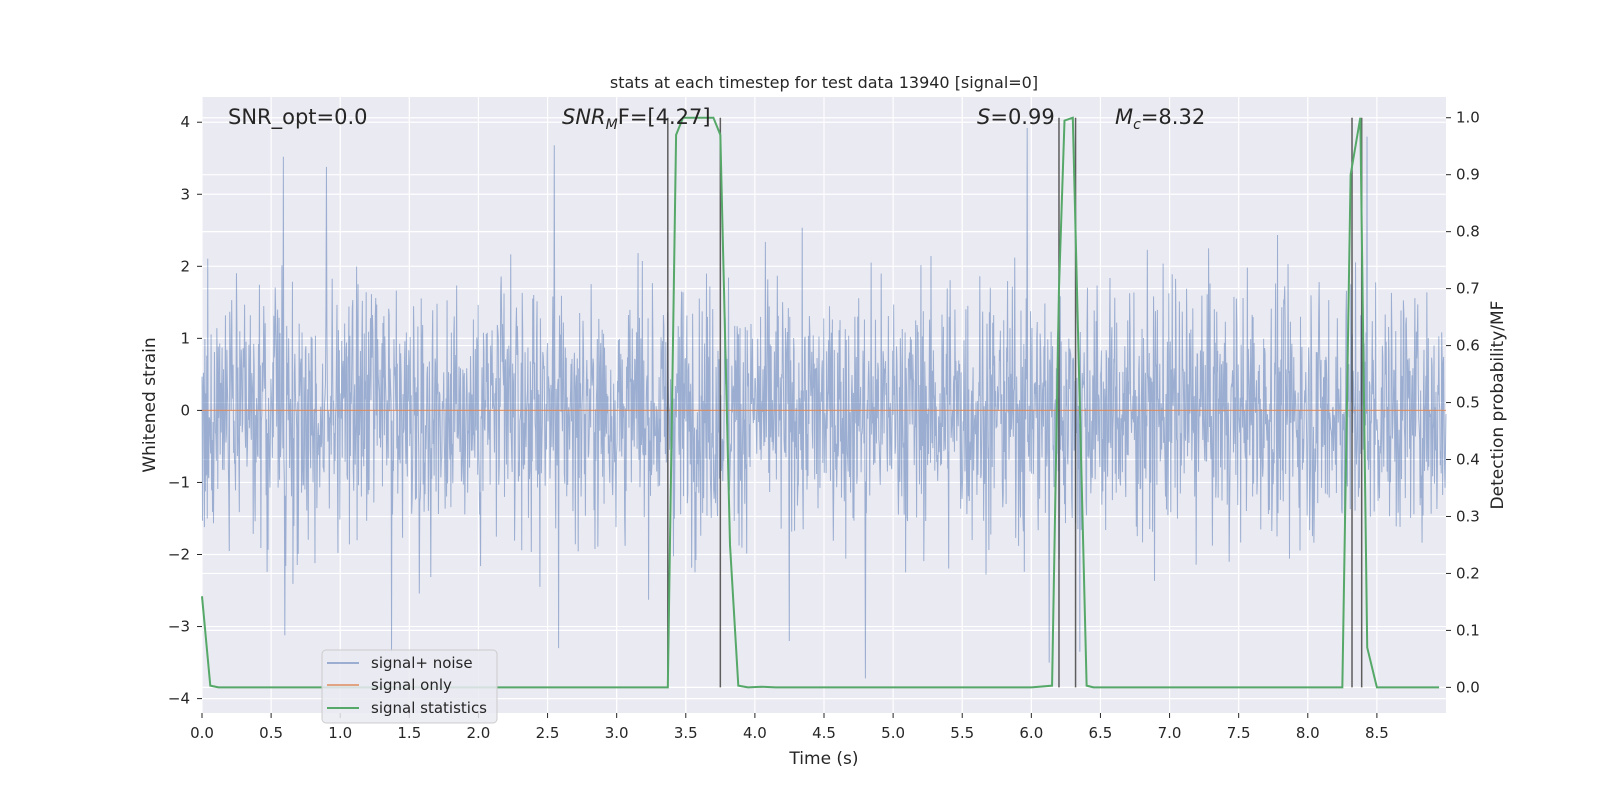 The width and height of the screenshot is (1600, 804). What do you see at coordinates (1377, 733) in the screenshot?
I see `x-tick-label: 8.5` at bounding box center [1377, 733].